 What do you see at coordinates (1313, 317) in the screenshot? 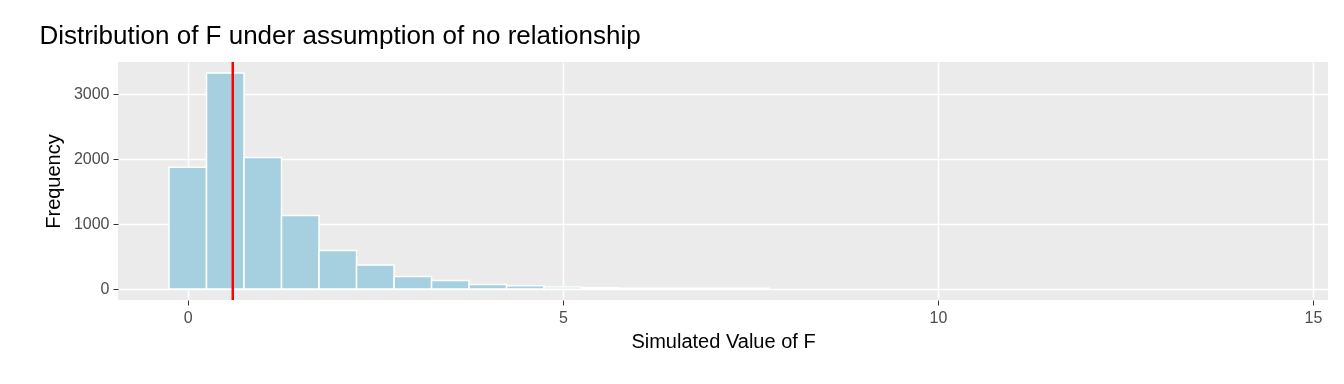
I see `x-tick-label: 15` at bounding box center [1313, 317].